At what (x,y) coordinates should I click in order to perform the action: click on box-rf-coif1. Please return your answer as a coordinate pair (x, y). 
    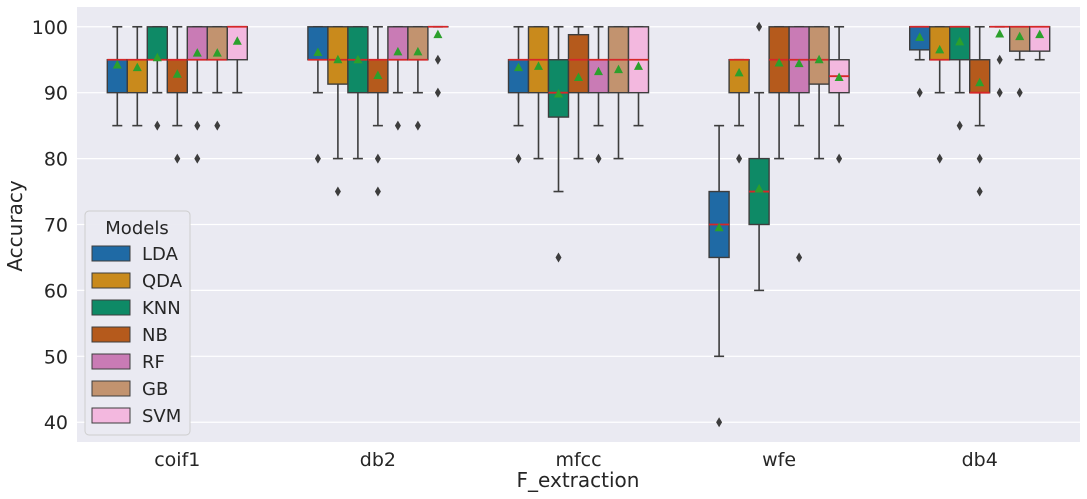
    Looking at the image, I should click on (197, 94).